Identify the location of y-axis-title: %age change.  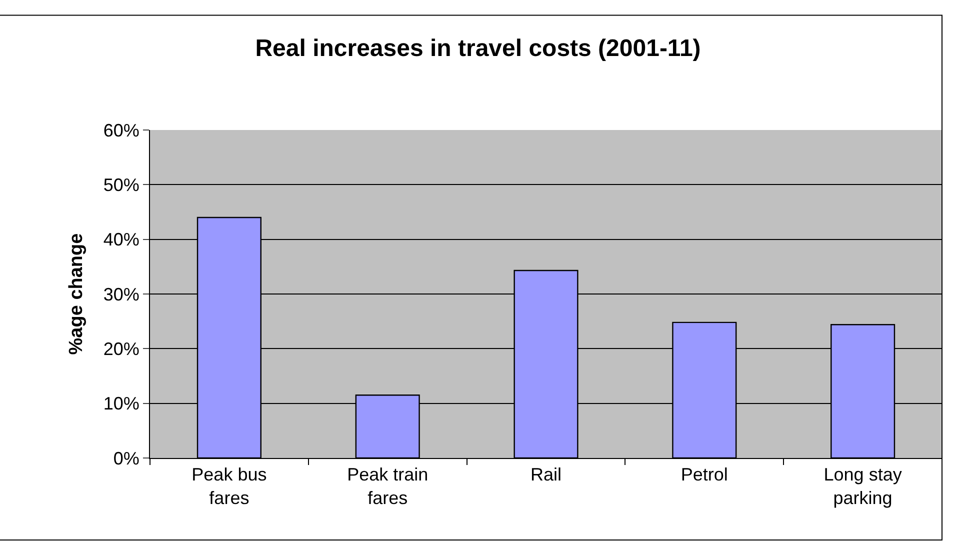
(77, 294).